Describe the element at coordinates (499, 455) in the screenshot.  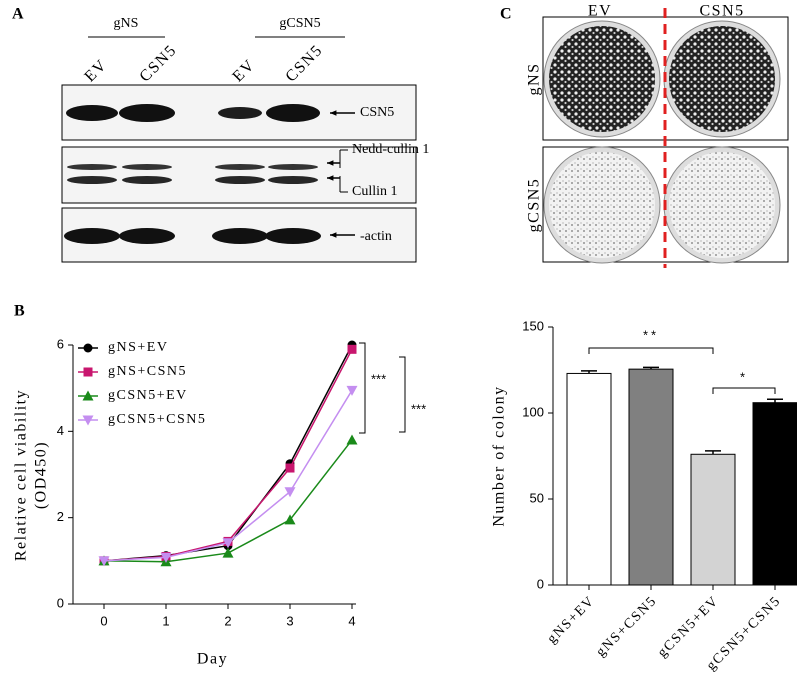
I see `y-axis-label: Number of colony` at that location.